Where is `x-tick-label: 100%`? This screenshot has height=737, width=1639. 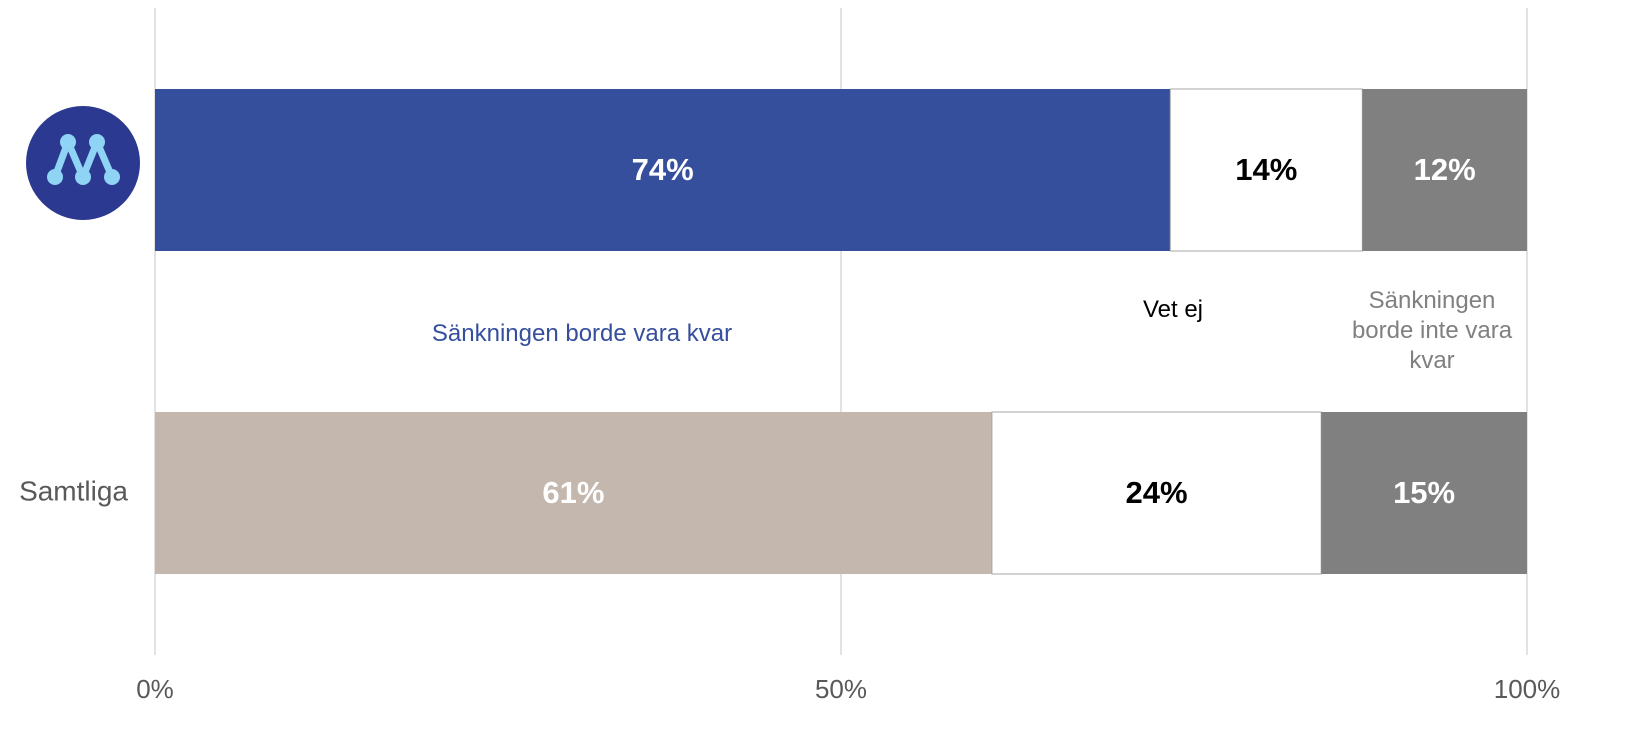 x-tick-label: 100% is located at coordinates (1527, 689).